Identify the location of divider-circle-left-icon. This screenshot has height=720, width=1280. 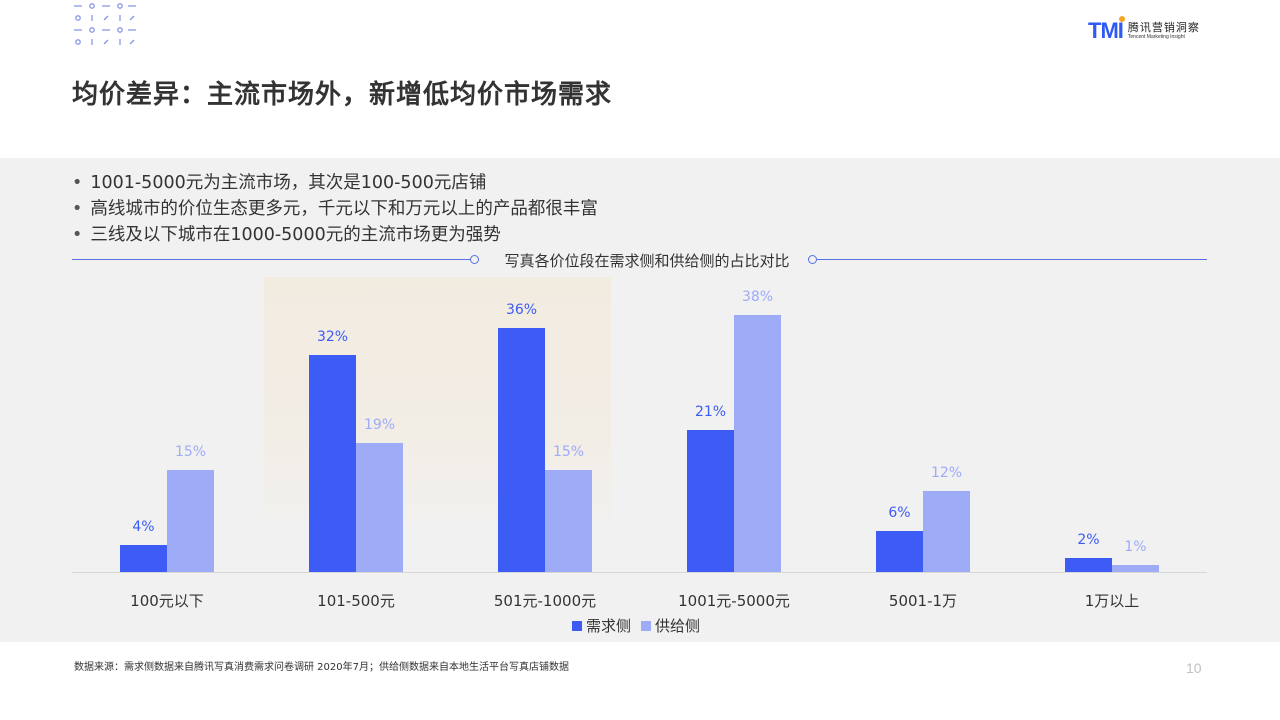
(474, 259).